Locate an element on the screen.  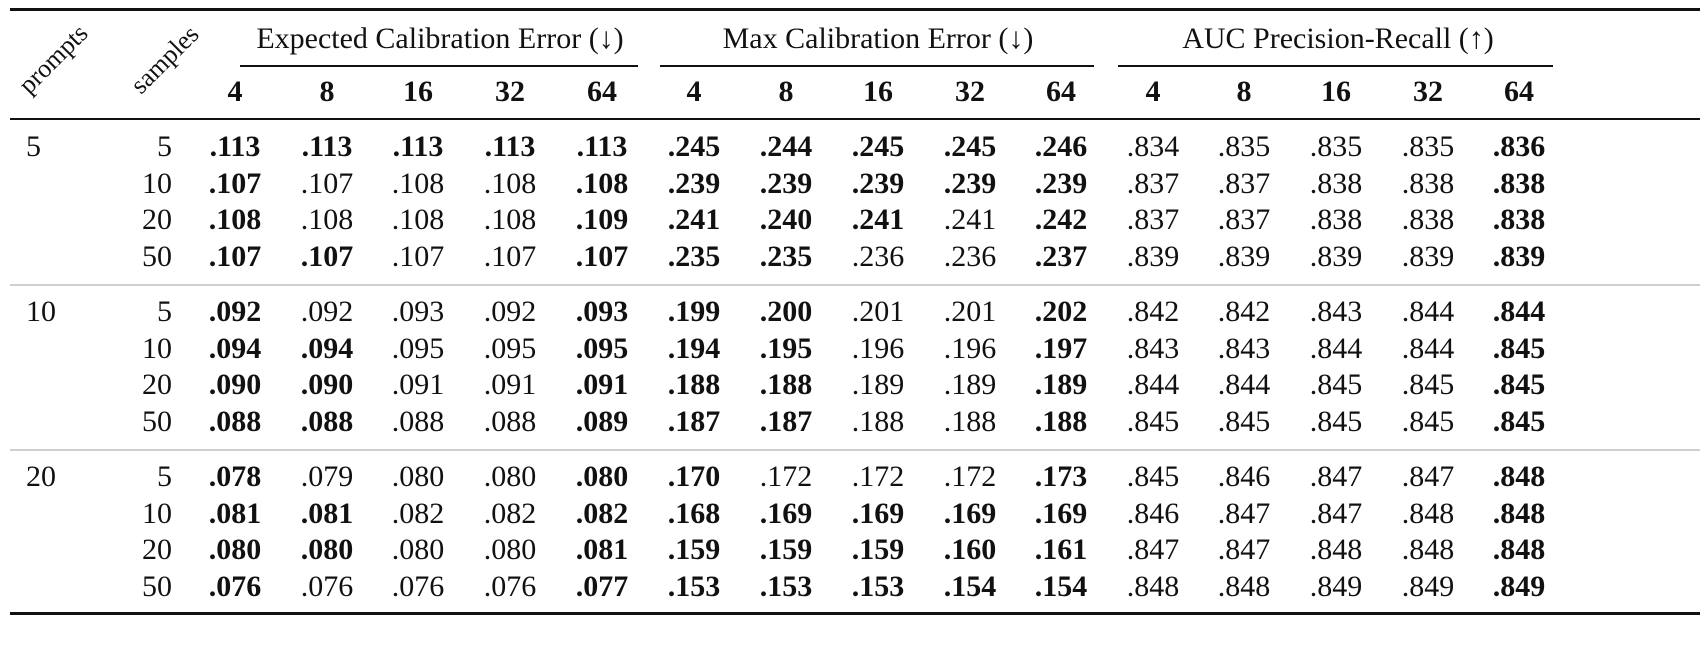
table-cell: .242 is located at coordinates (1061, 219).